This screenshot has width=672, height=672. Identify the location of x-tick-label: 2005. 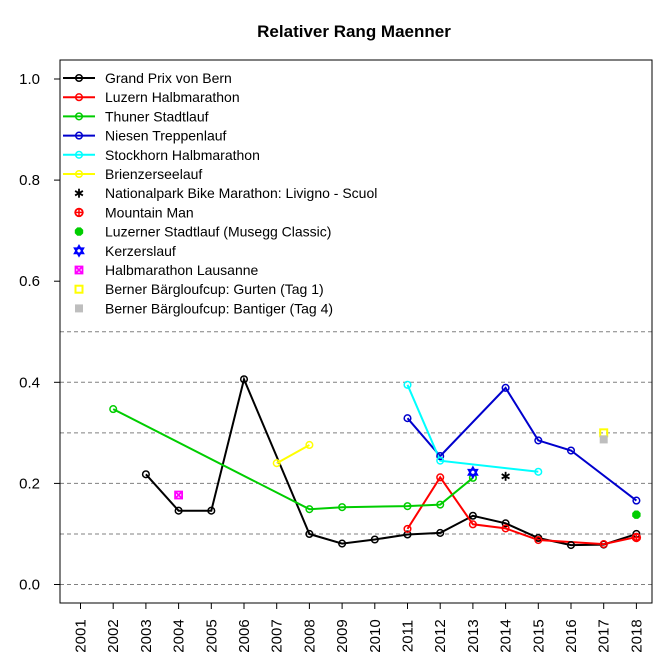
(211, 635).